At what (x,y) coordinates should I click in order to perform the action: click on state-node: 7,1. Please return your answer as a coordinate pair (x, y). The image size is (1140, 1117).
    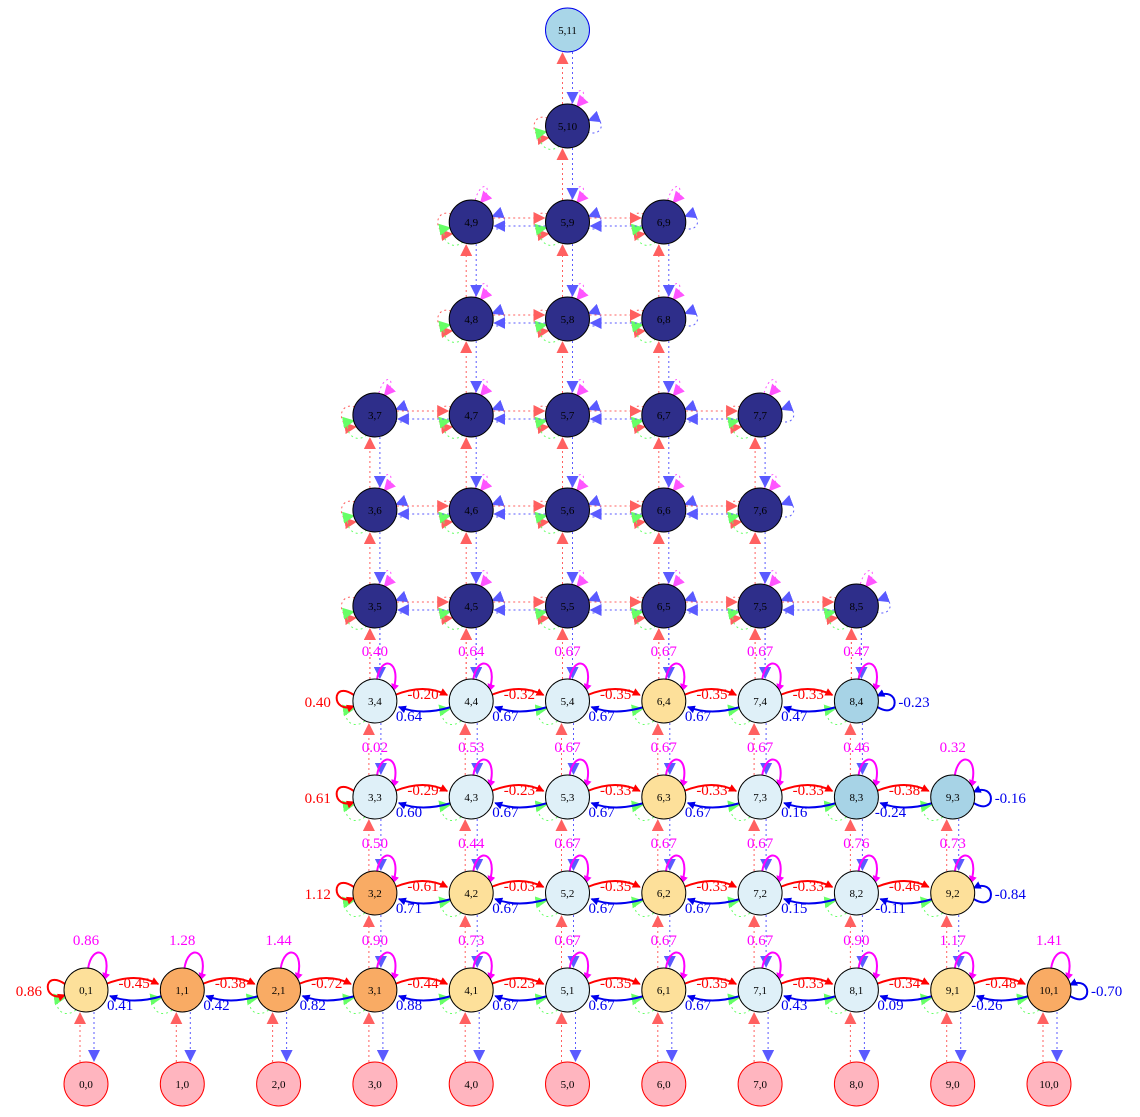
    Looking at the image, I should click on (760, 990).